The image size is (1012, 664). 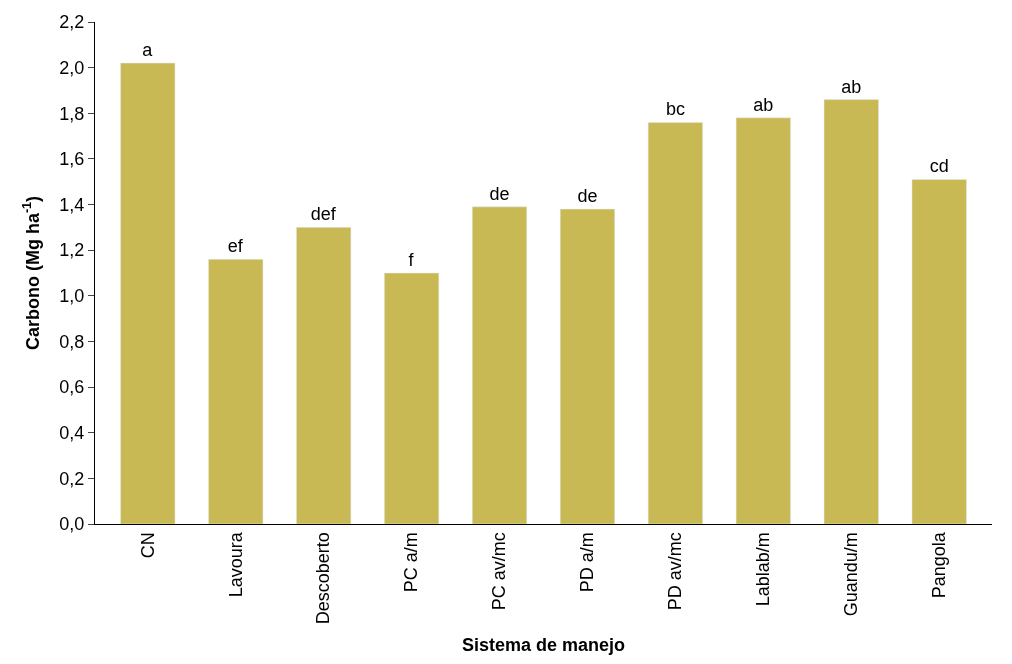 What do you see at coordinates (147, 545) in the screenshot?
I see `x-tick-label: CN` at bounding box center [147, 545].